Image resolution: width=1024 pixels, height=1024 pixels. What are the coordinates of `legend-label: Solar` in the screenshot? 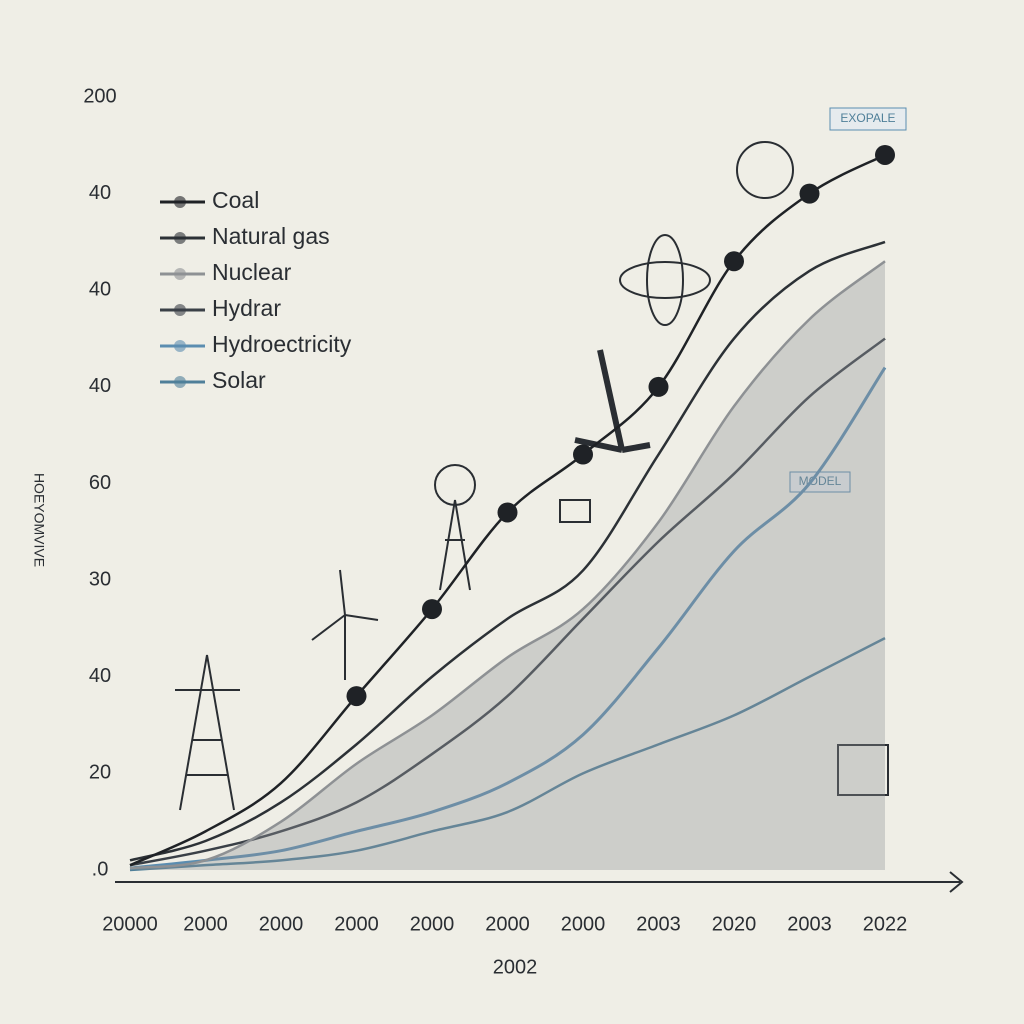 It's located at (239, 380).